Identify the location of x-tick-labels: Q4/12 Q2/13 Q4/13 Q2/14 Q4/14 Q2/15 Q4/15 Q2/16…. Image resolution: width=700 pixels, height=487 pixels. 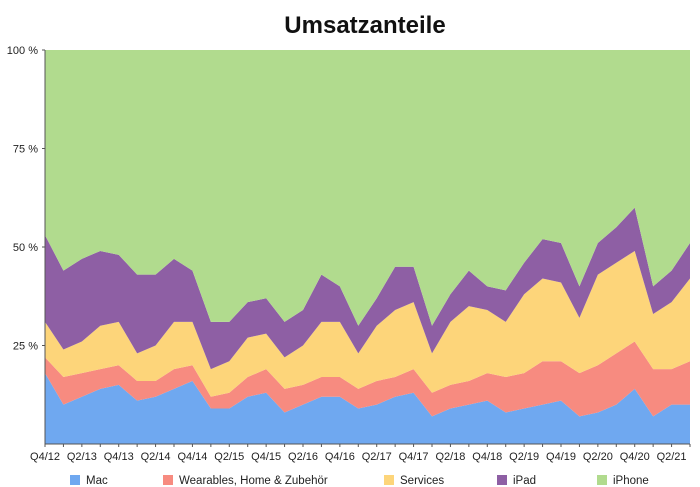
(358, 457).